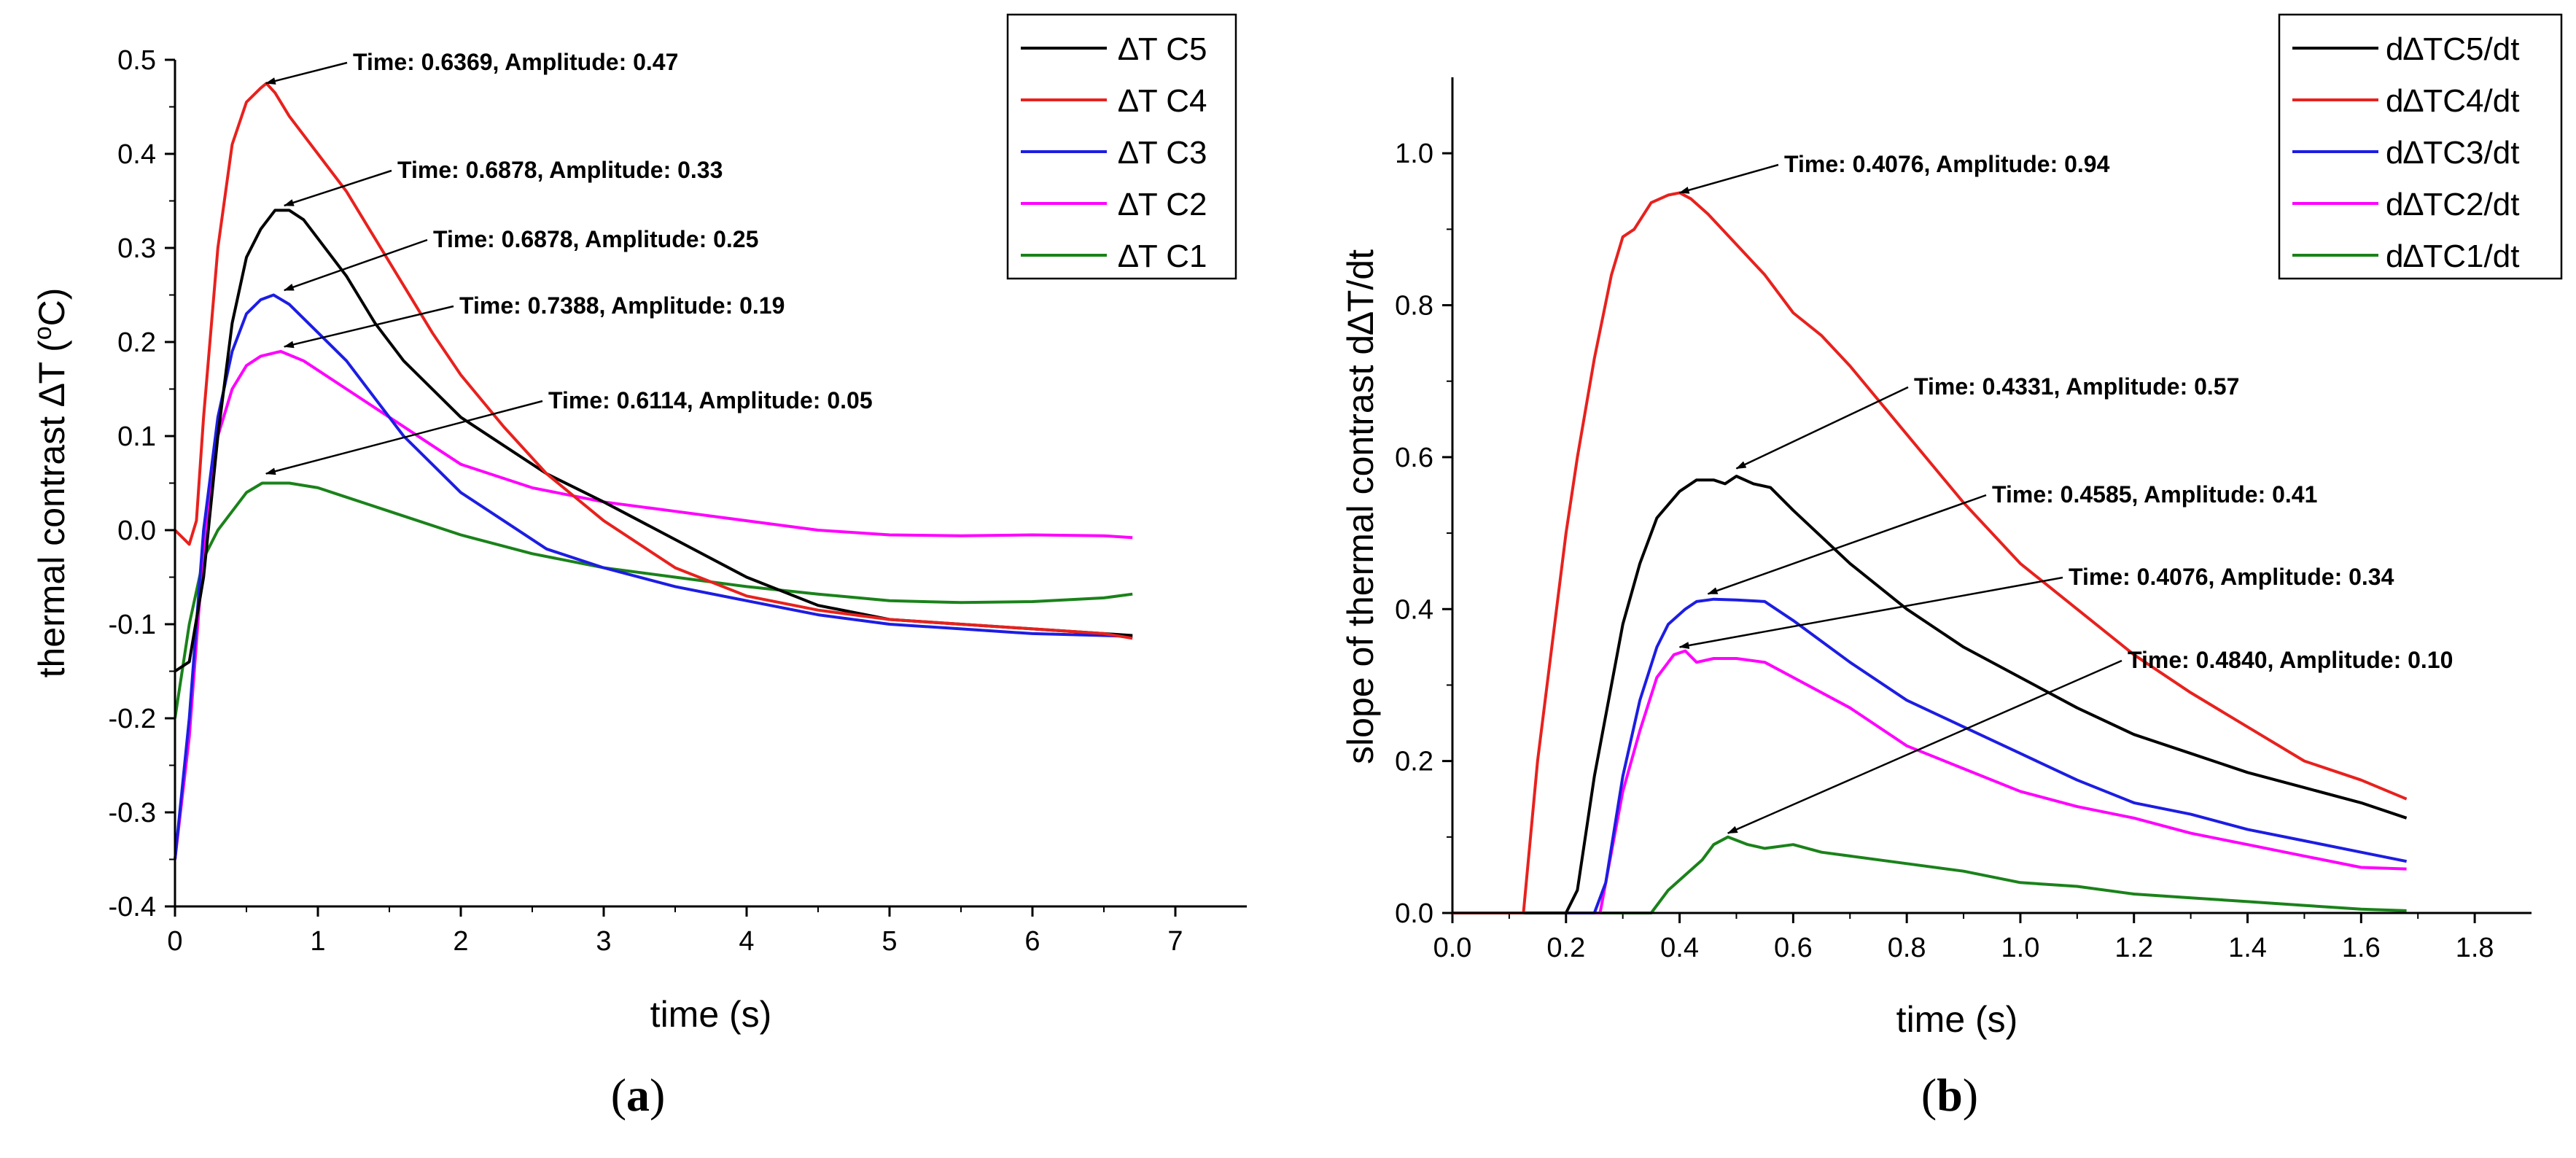 This screenshot has height=1158, width=2576. I want to click on chart-a-y-axis-title-unit: C), so click(51, 307).